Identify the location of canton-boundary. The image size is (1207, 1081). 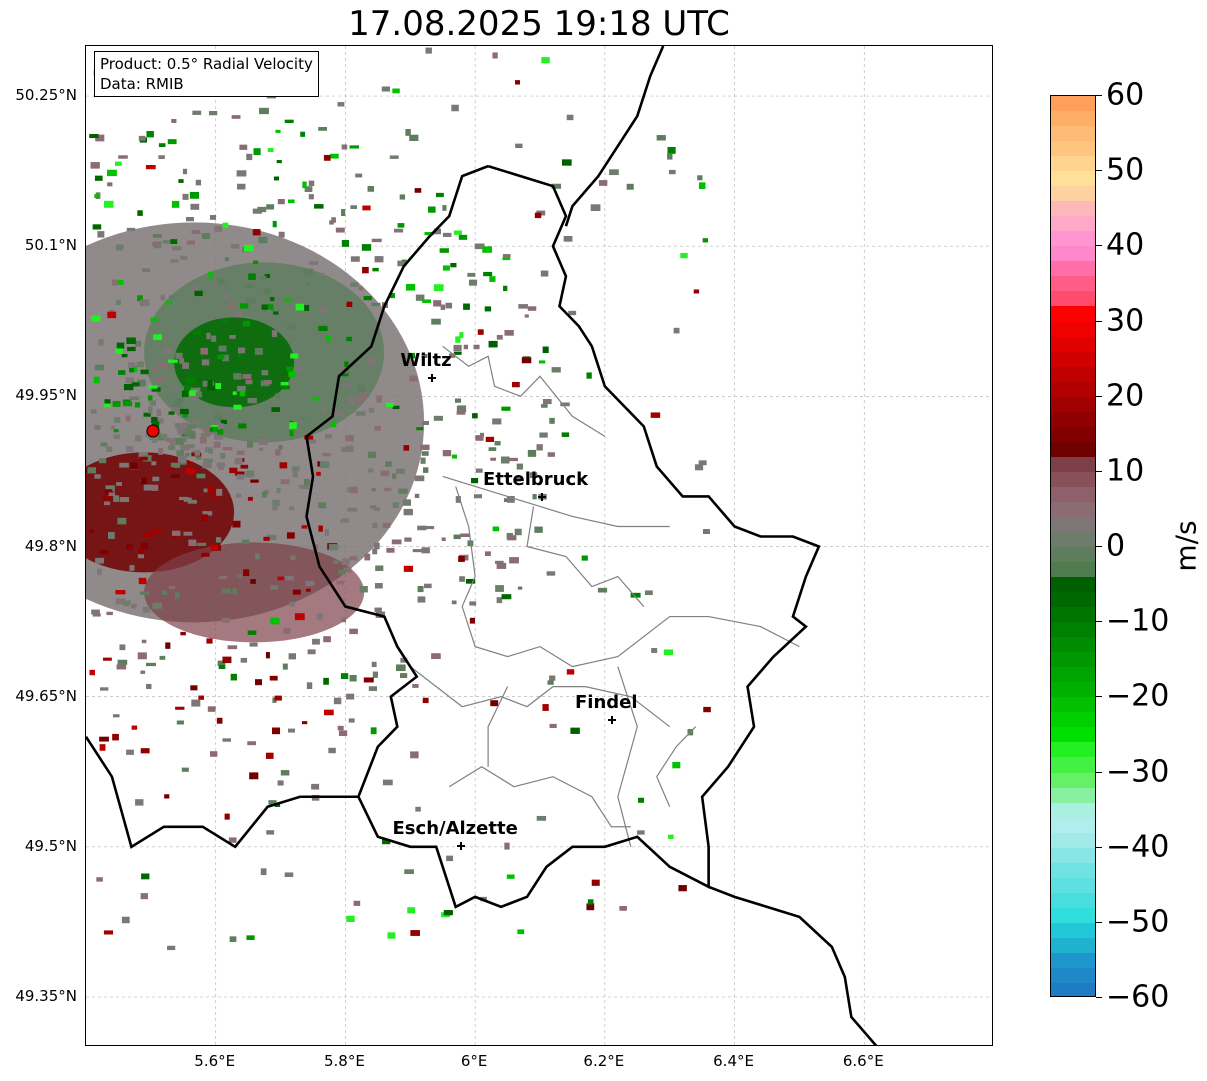
(539, 797).